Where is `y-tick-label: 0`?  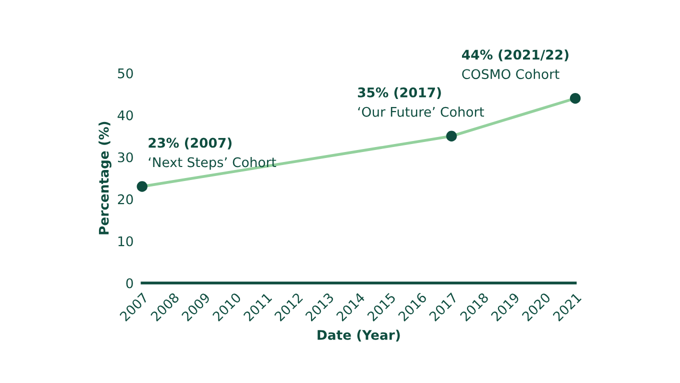
y-tick-label: 0 is located at coordinates (129, 283).